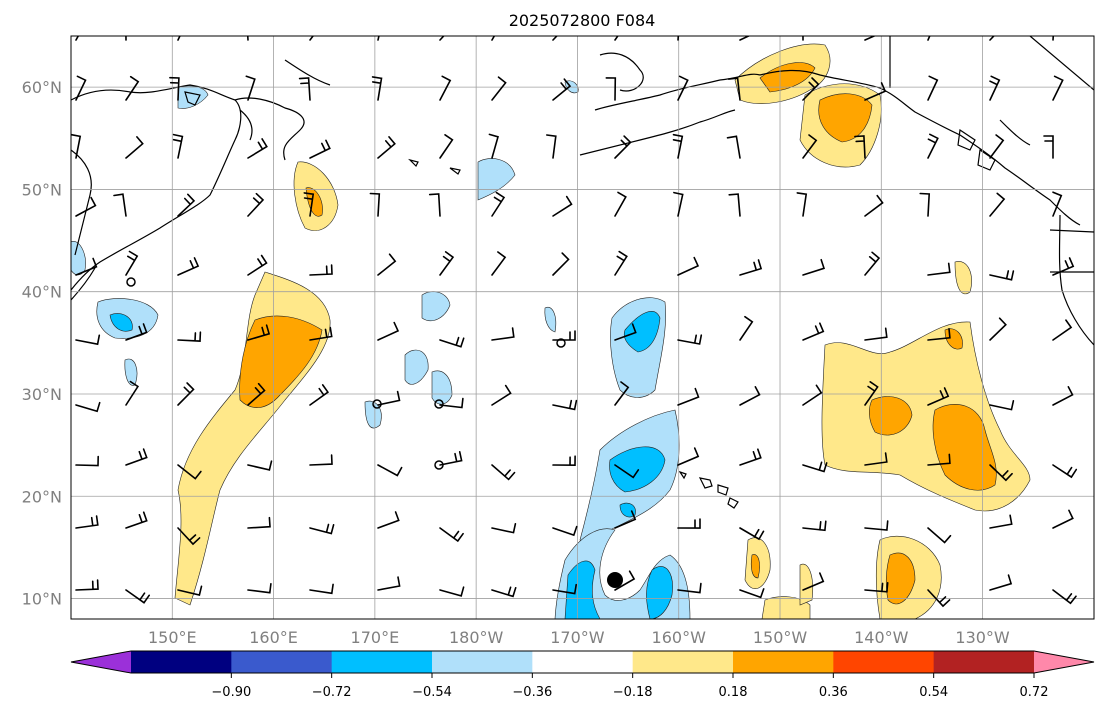 The width and height of the screenshot is (1105, 712). What do you see at coordinates (733, 692) in the screenshot?
I see `colorbar-tick-label: 0.18` at bounding box center [733, 692].